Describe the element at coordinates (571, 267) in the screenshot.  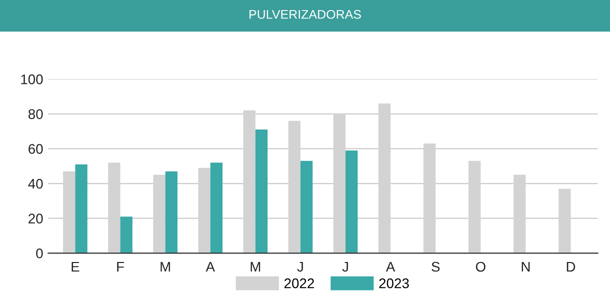
I see `x-tick-label: D` at that location.